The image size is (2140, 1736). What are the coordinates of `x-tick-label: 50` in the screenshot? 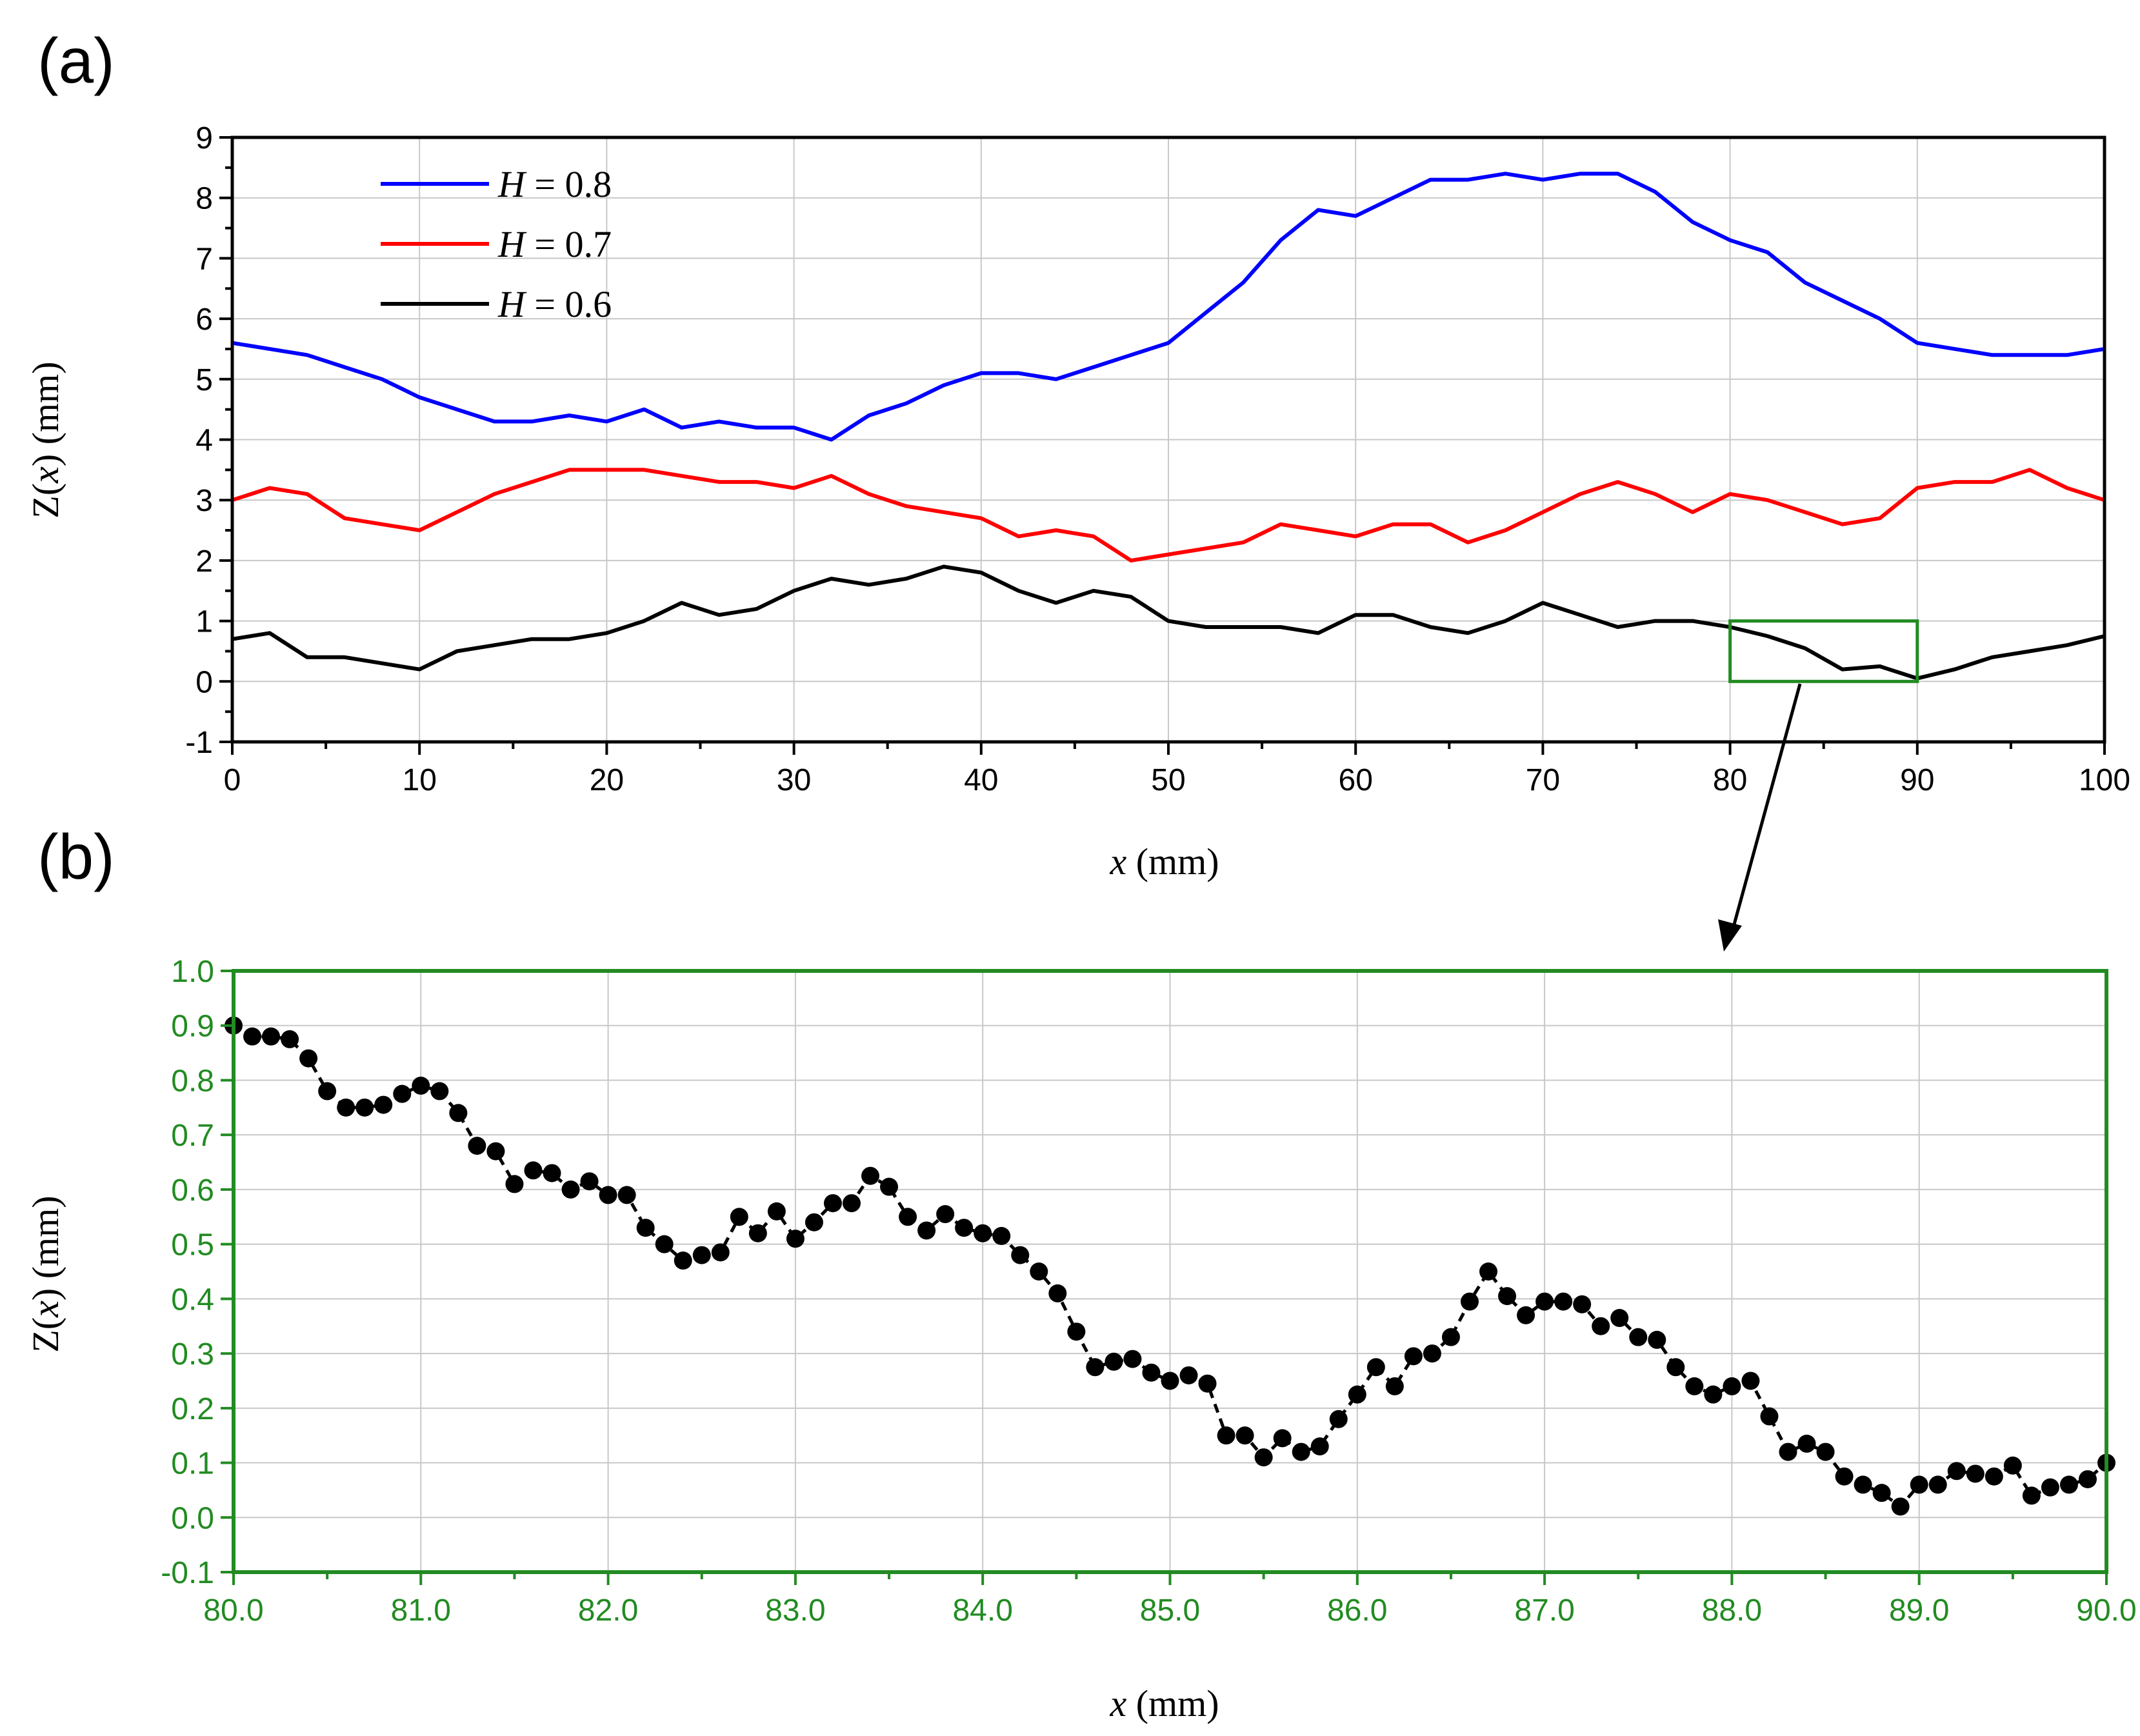 It's located at (1168, 780).